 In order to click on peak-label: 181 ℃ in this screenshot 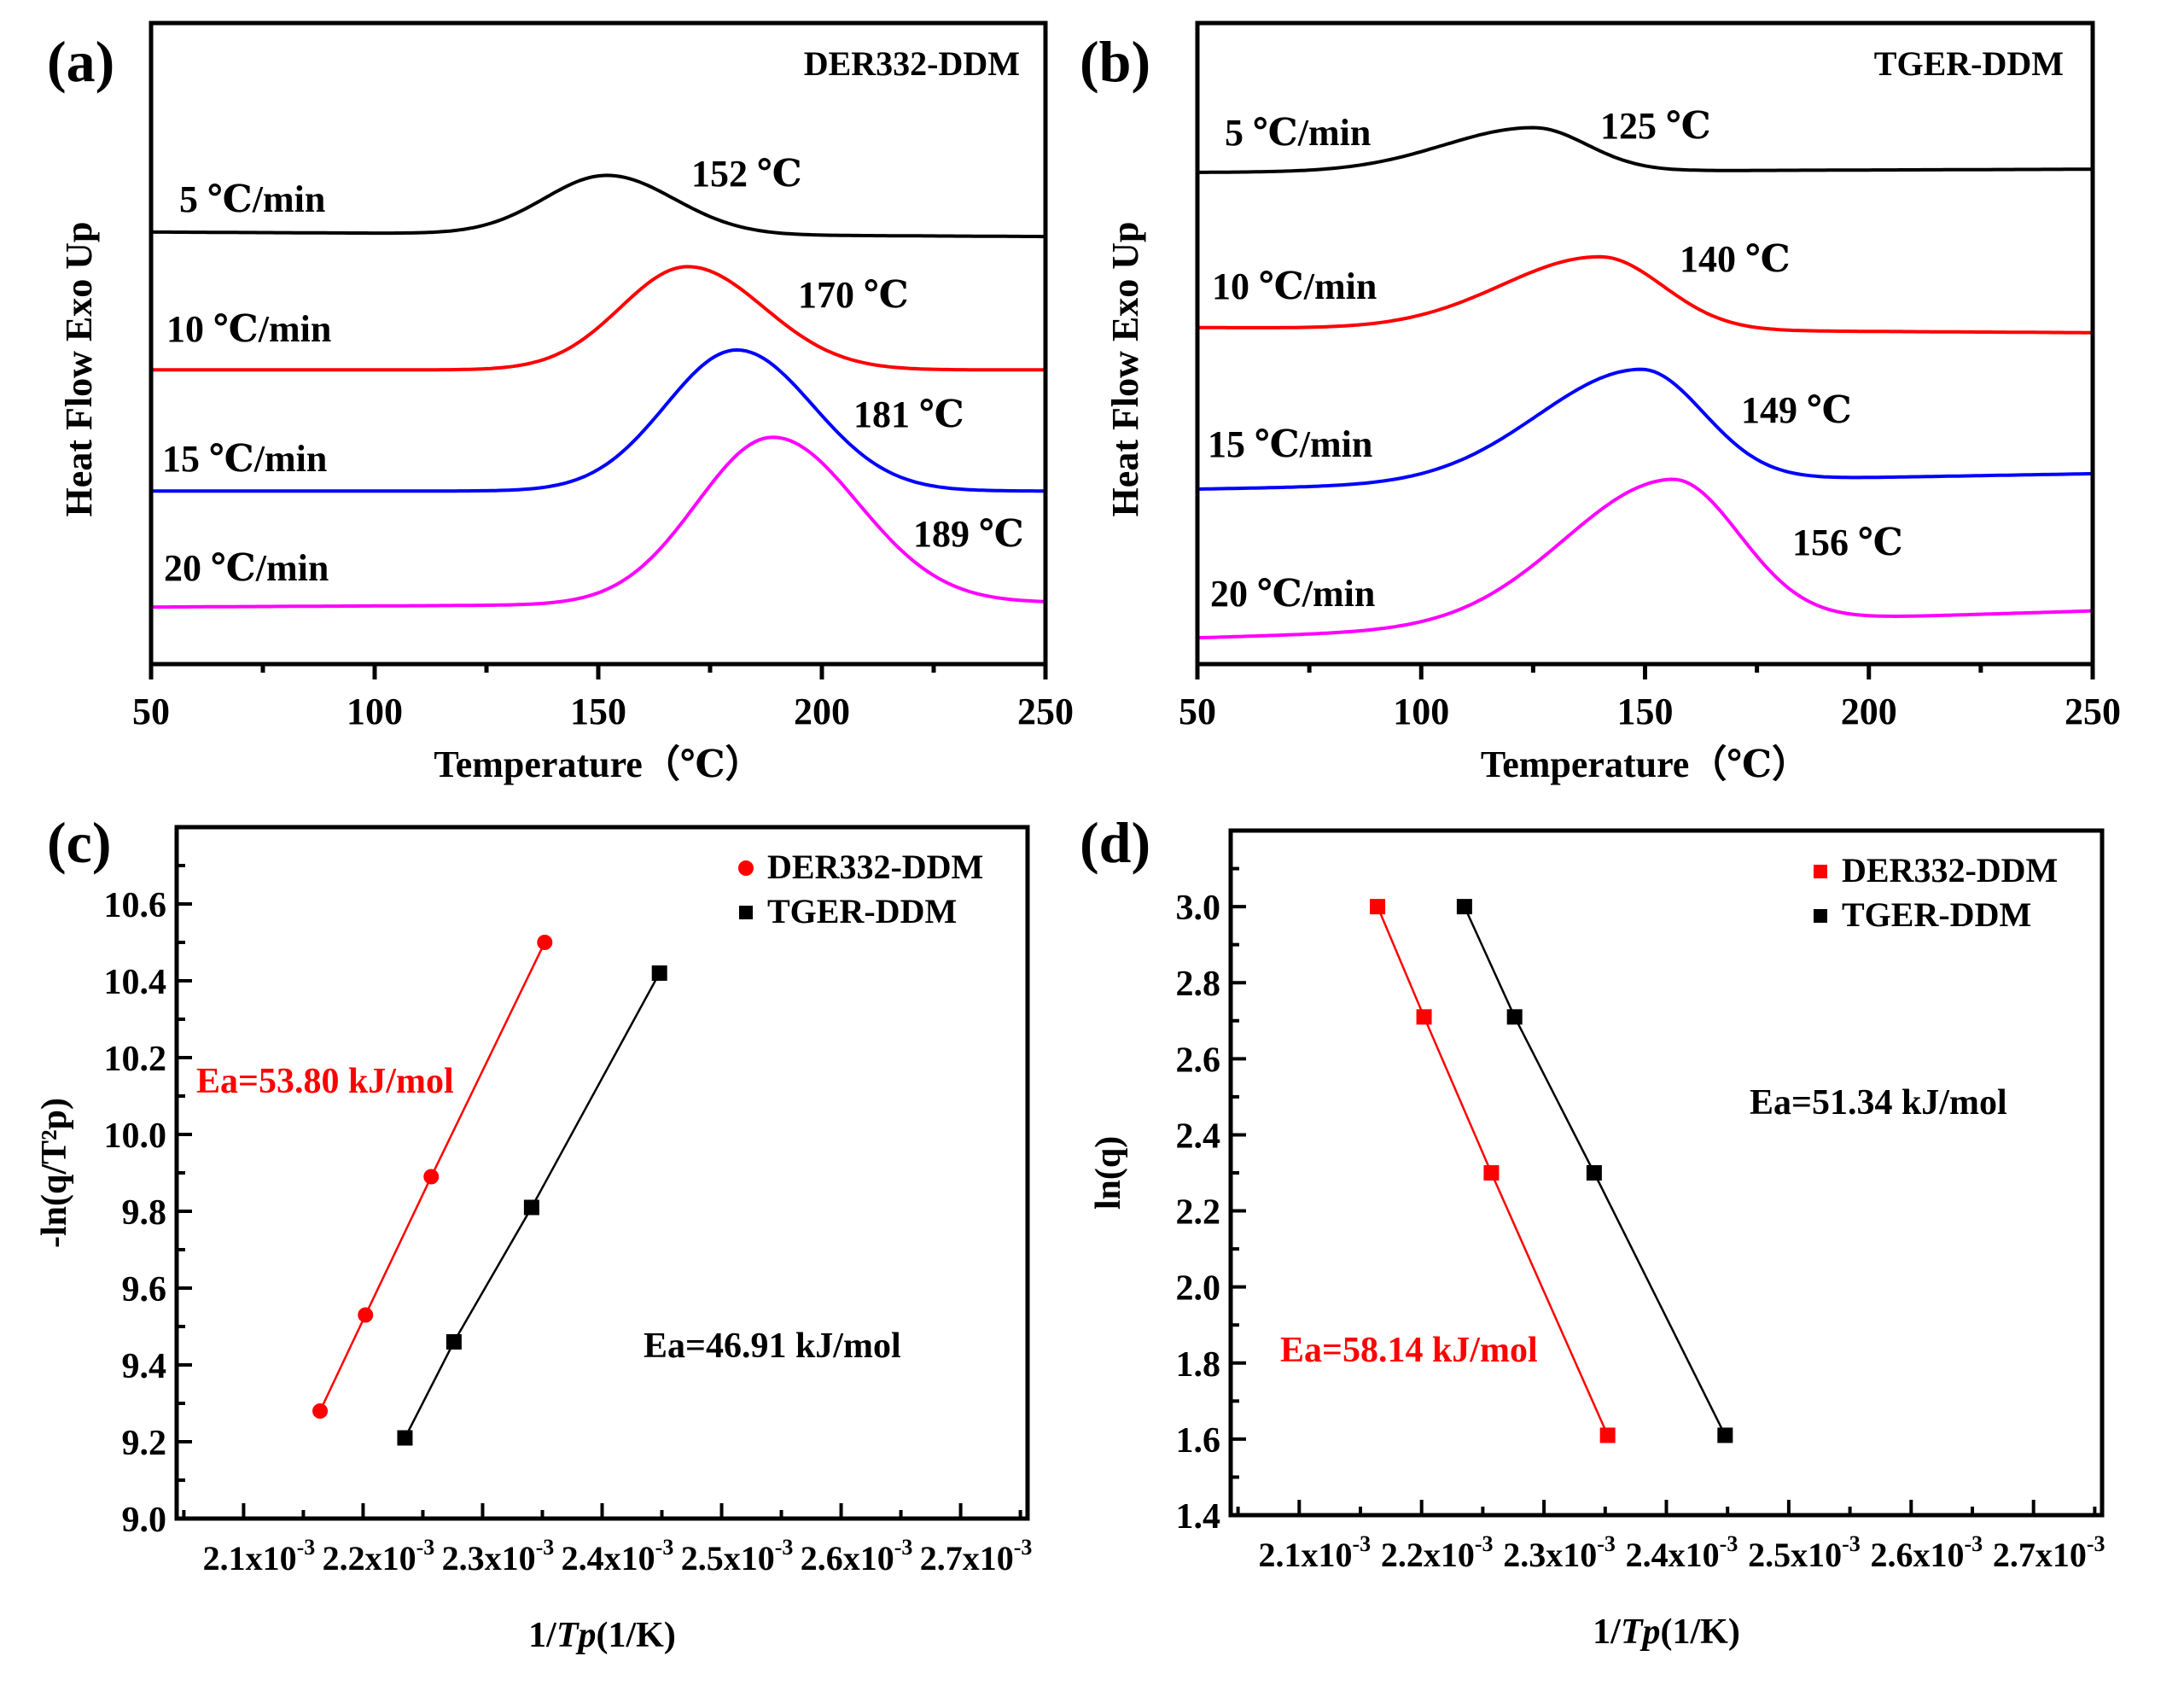, I will do `click(909, 414)`.